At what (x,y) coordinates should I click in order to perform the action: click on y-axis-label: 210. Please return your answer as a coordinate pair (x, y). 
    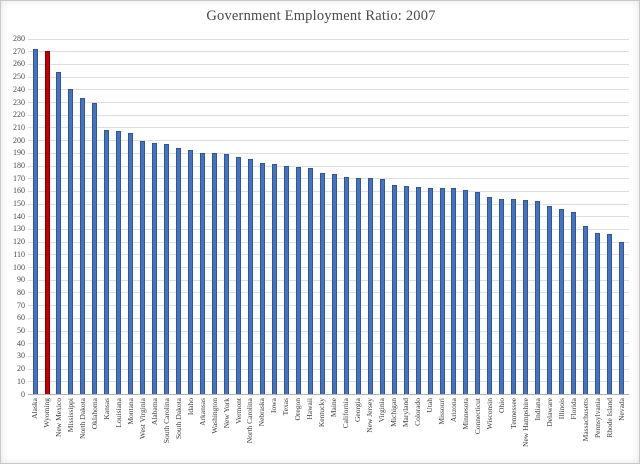
    Looking at the image, I should click on (19, 127).